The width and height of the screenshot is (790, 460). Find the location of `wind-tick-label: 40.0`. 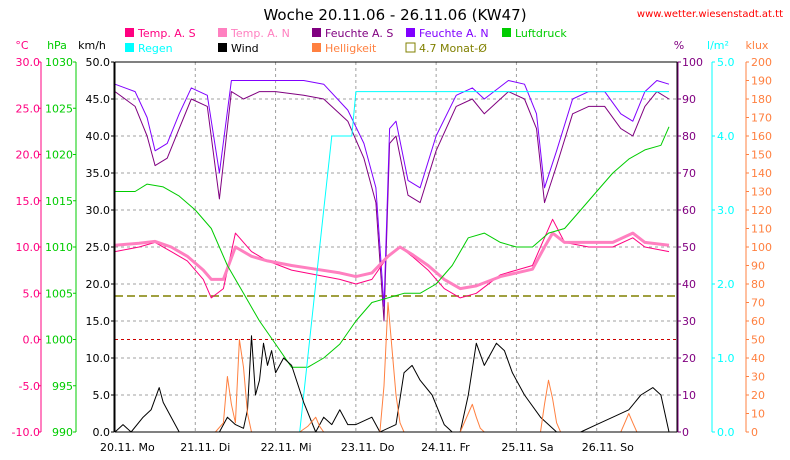

wind-tick-label: 40.0 is located at coordinates (98, 136).